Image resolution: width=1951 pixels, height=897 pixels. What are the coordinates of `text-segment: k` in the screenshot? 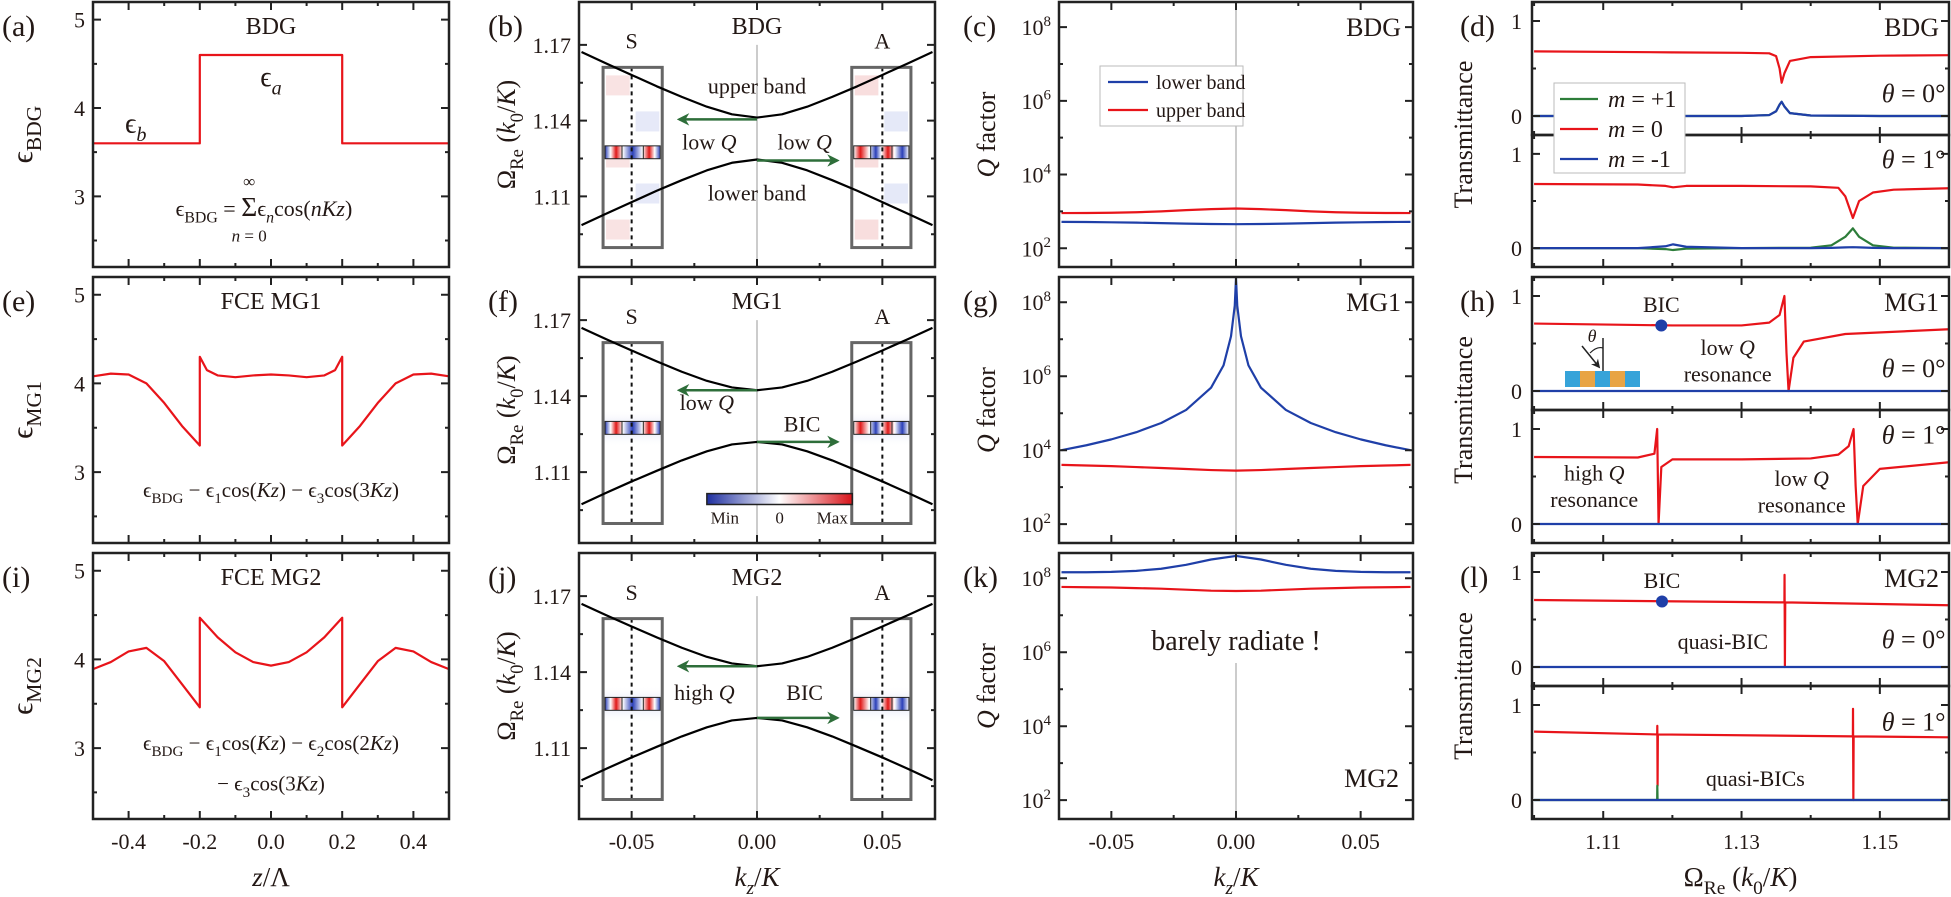 It's located at (506, 679).